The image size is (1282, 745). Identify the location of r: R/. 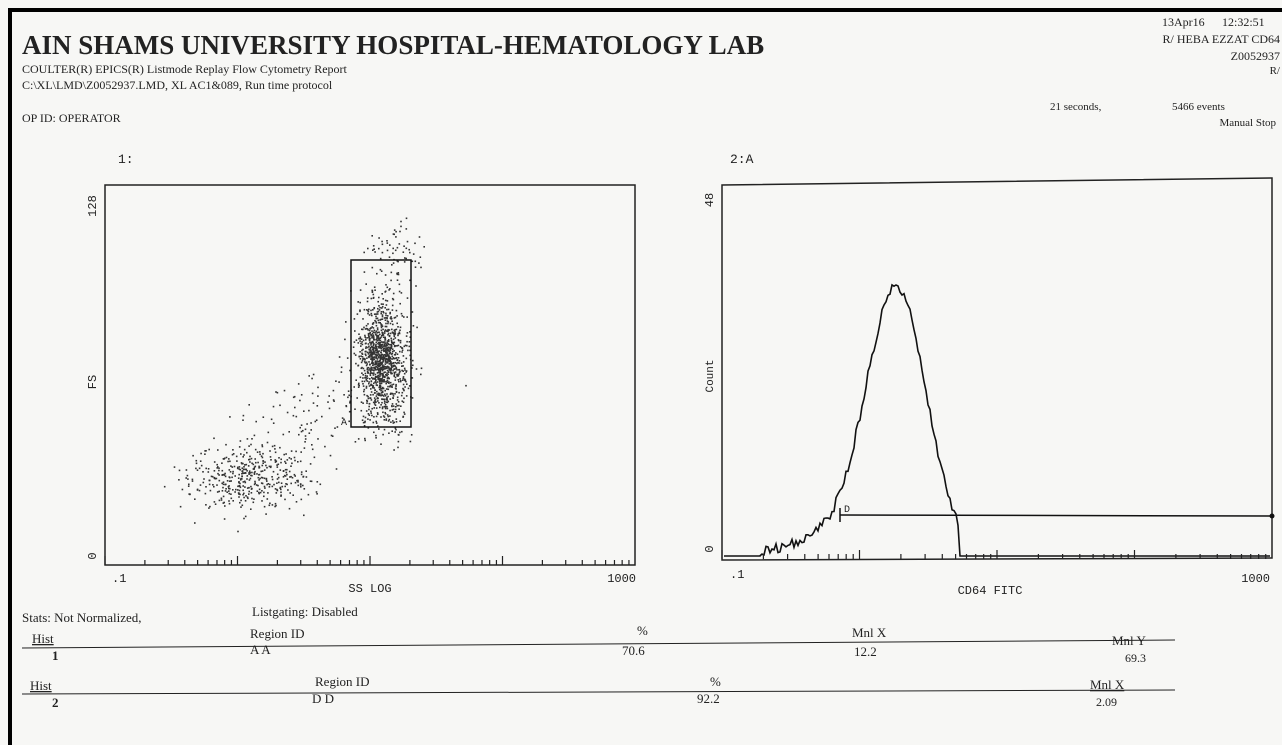
(1275, 71).